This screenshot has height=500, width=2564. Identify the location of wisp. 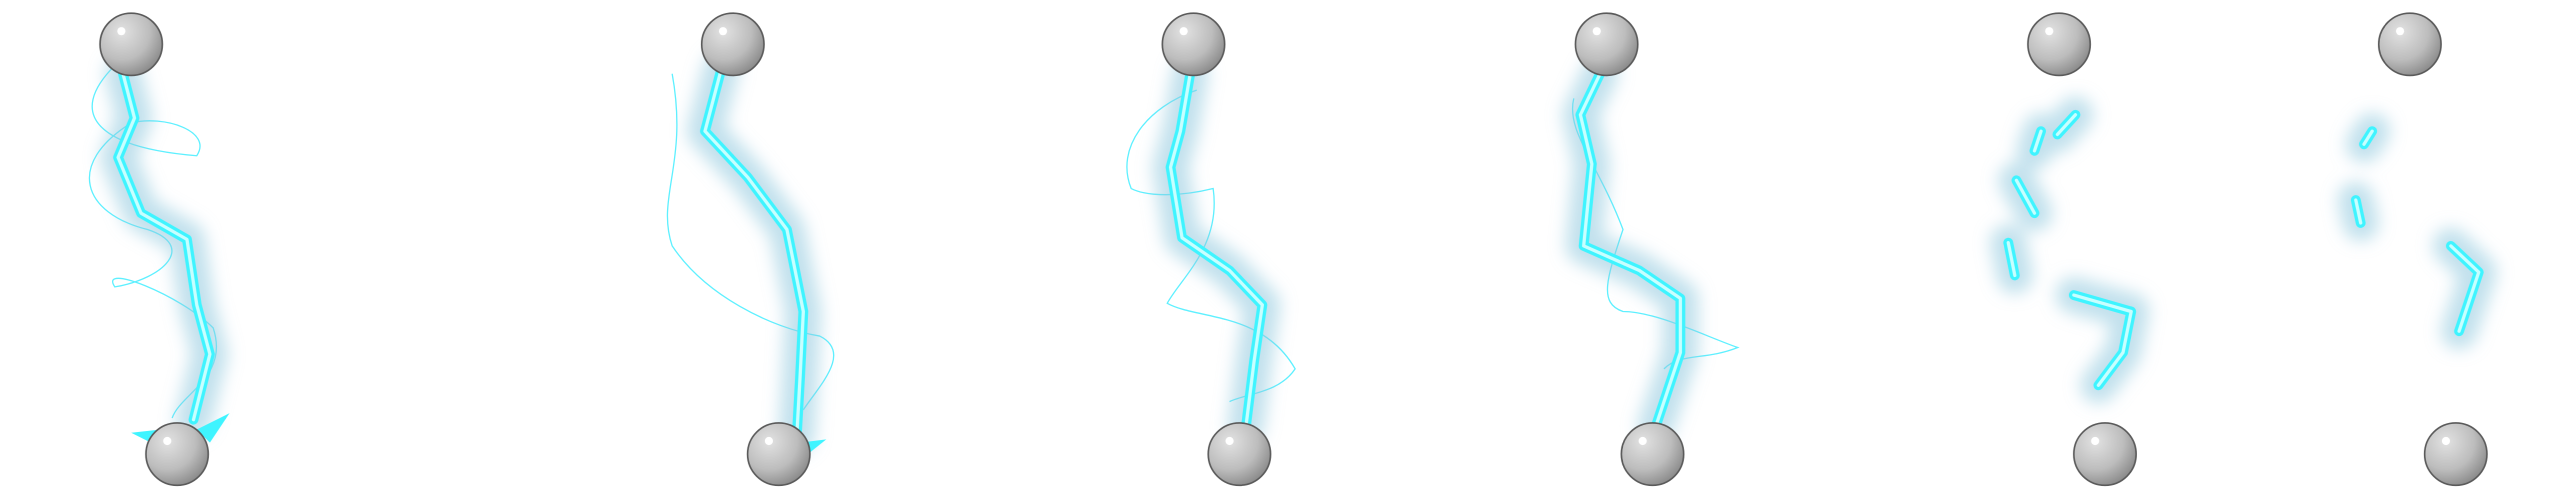
(750, 242).